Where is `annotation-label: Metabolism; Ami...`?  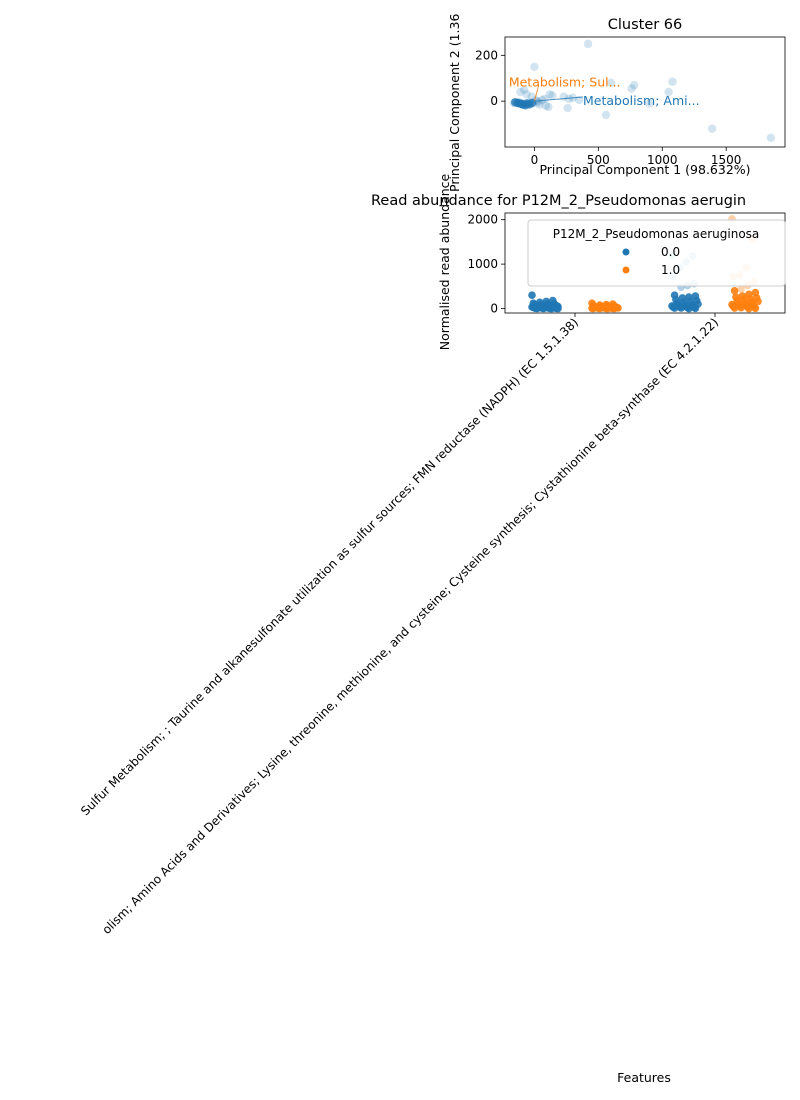
annotation-label: Metabolism; Ami... is located at coordinates (641, 100).